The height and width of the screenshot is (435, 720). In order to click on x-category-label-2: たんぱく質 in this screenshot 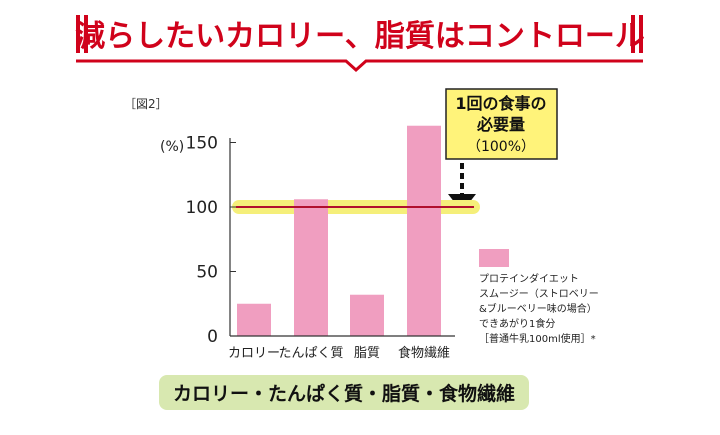, I will do `click(310, 353)`.